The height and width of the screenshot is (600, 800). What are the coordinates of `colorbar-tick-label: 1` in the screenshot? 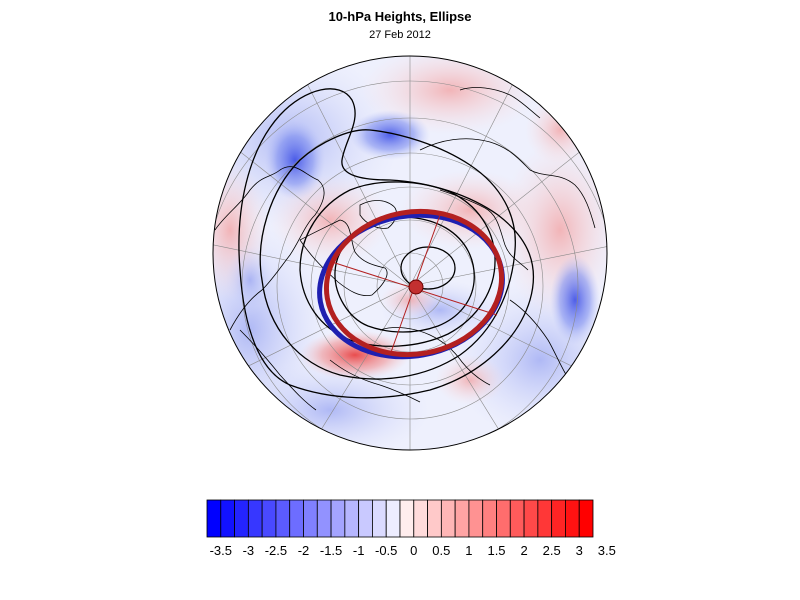 It's located at (469, 550).